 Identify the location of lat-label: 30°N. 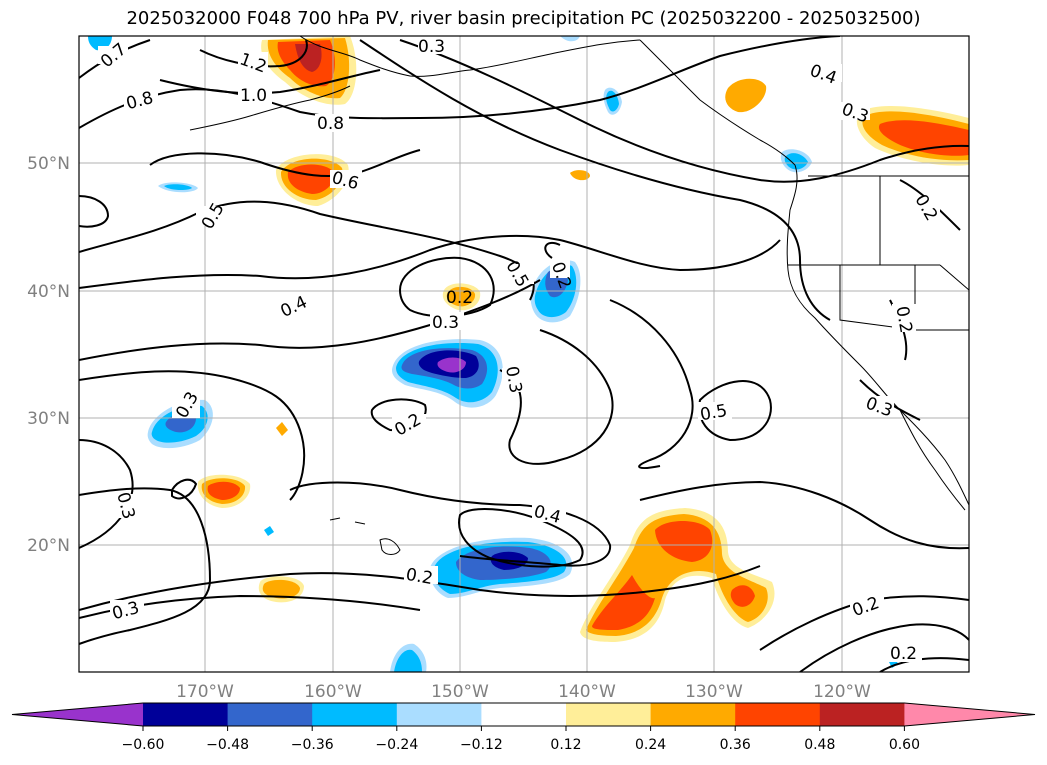
(48, 419).